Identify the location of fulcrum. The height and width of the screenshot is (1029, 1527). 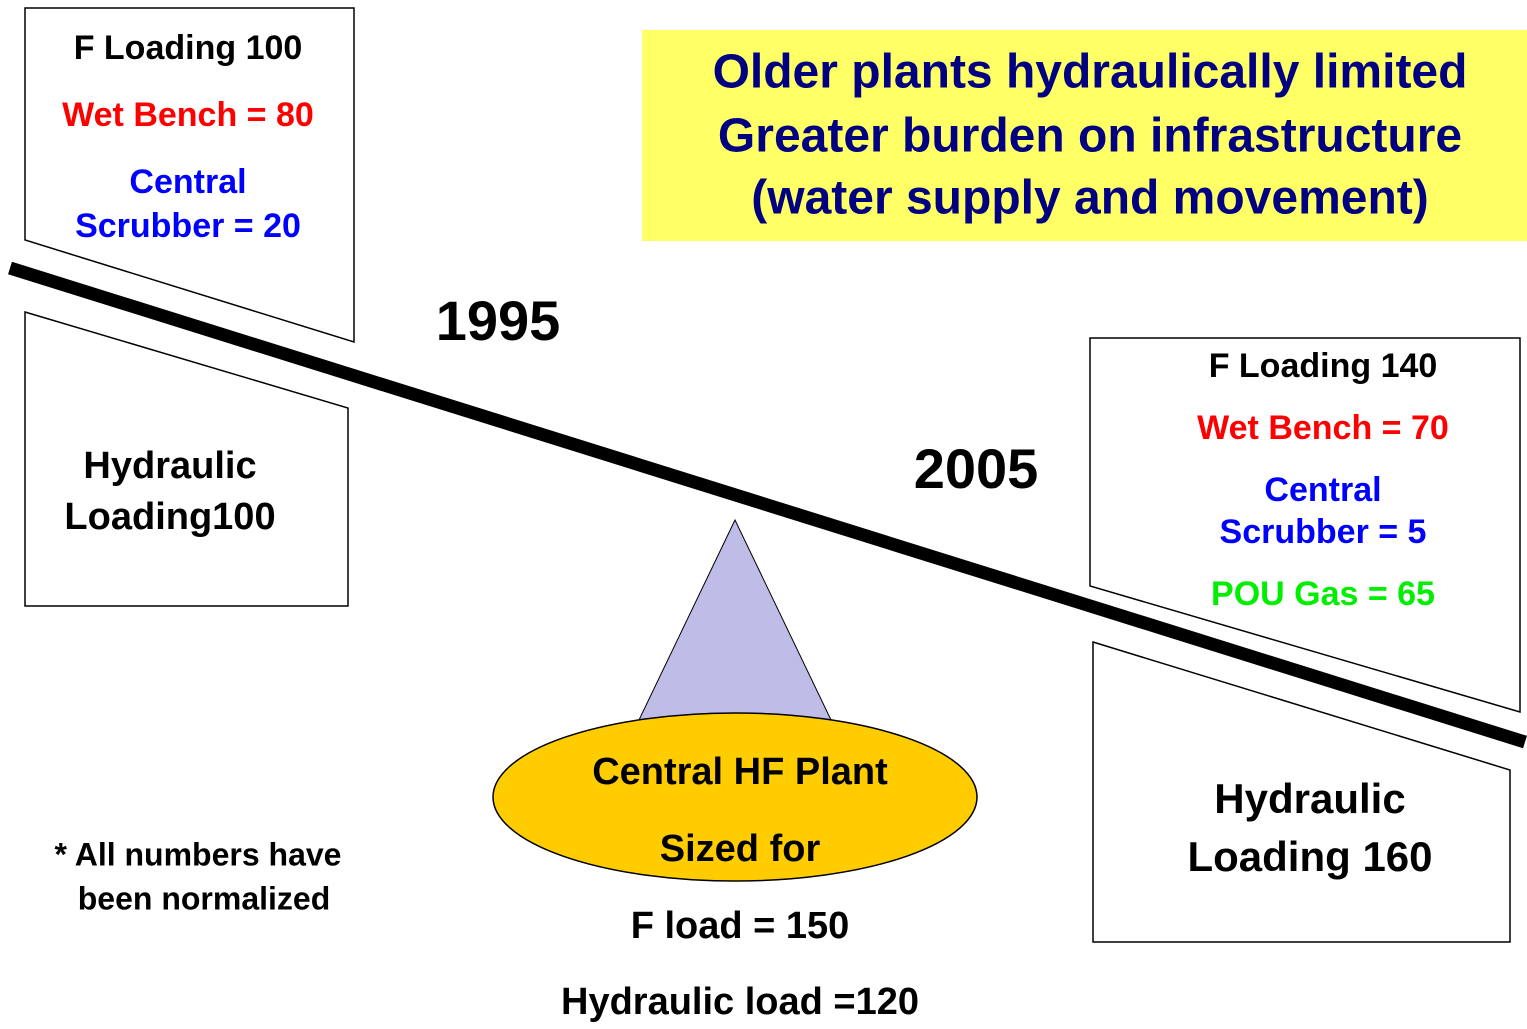
(735, 620).